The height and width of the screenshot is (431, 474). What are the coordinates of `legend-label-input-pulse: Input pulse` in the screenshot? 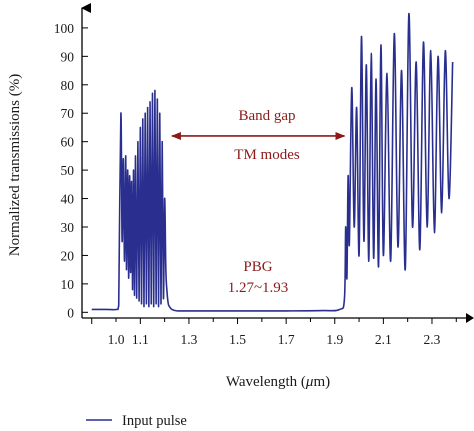 It's located at (154, 421).